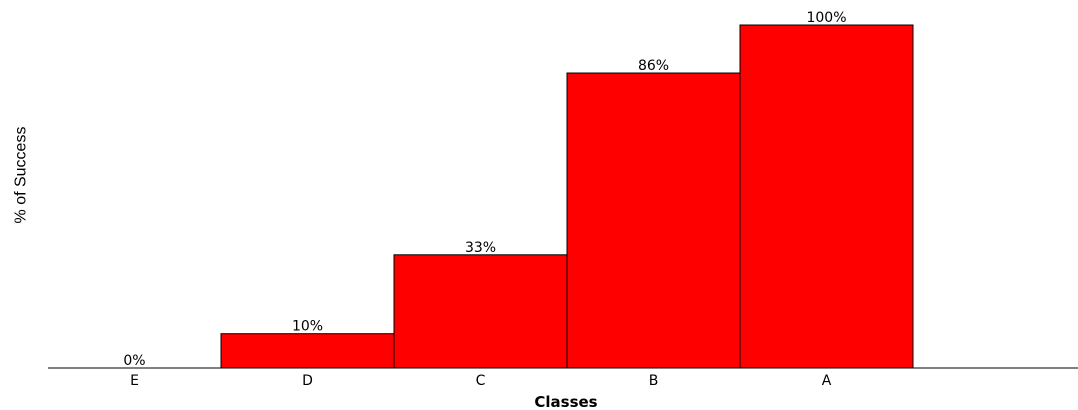 The image size is (1078, 410). Describe the element at coordinates (653, 66) in the screenshot. I see `data-label-B: 86%` at that location.